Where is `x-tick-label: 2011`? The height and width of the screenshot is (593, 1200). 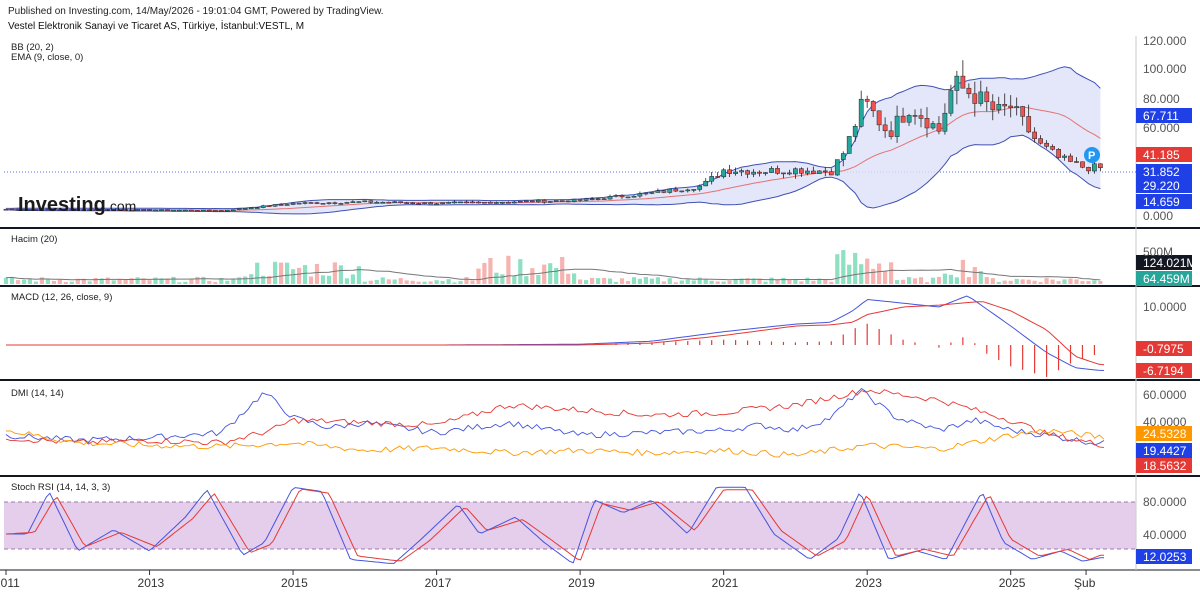
x-tick-label: 2011 is located at coordinates (10, 583).